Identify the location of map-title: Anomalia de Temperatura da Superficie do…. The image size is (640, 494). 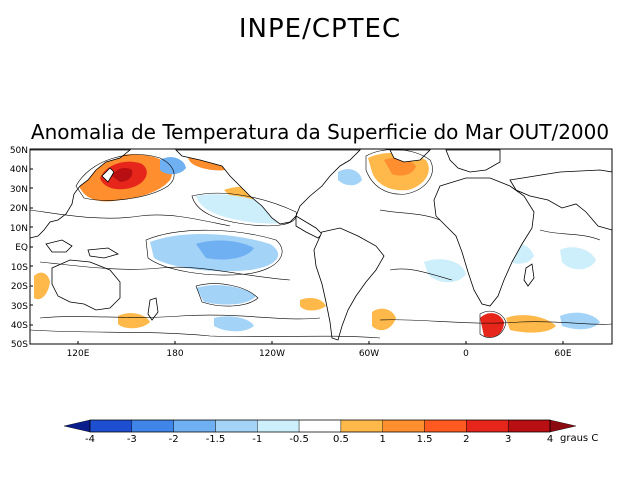
(320, 132).